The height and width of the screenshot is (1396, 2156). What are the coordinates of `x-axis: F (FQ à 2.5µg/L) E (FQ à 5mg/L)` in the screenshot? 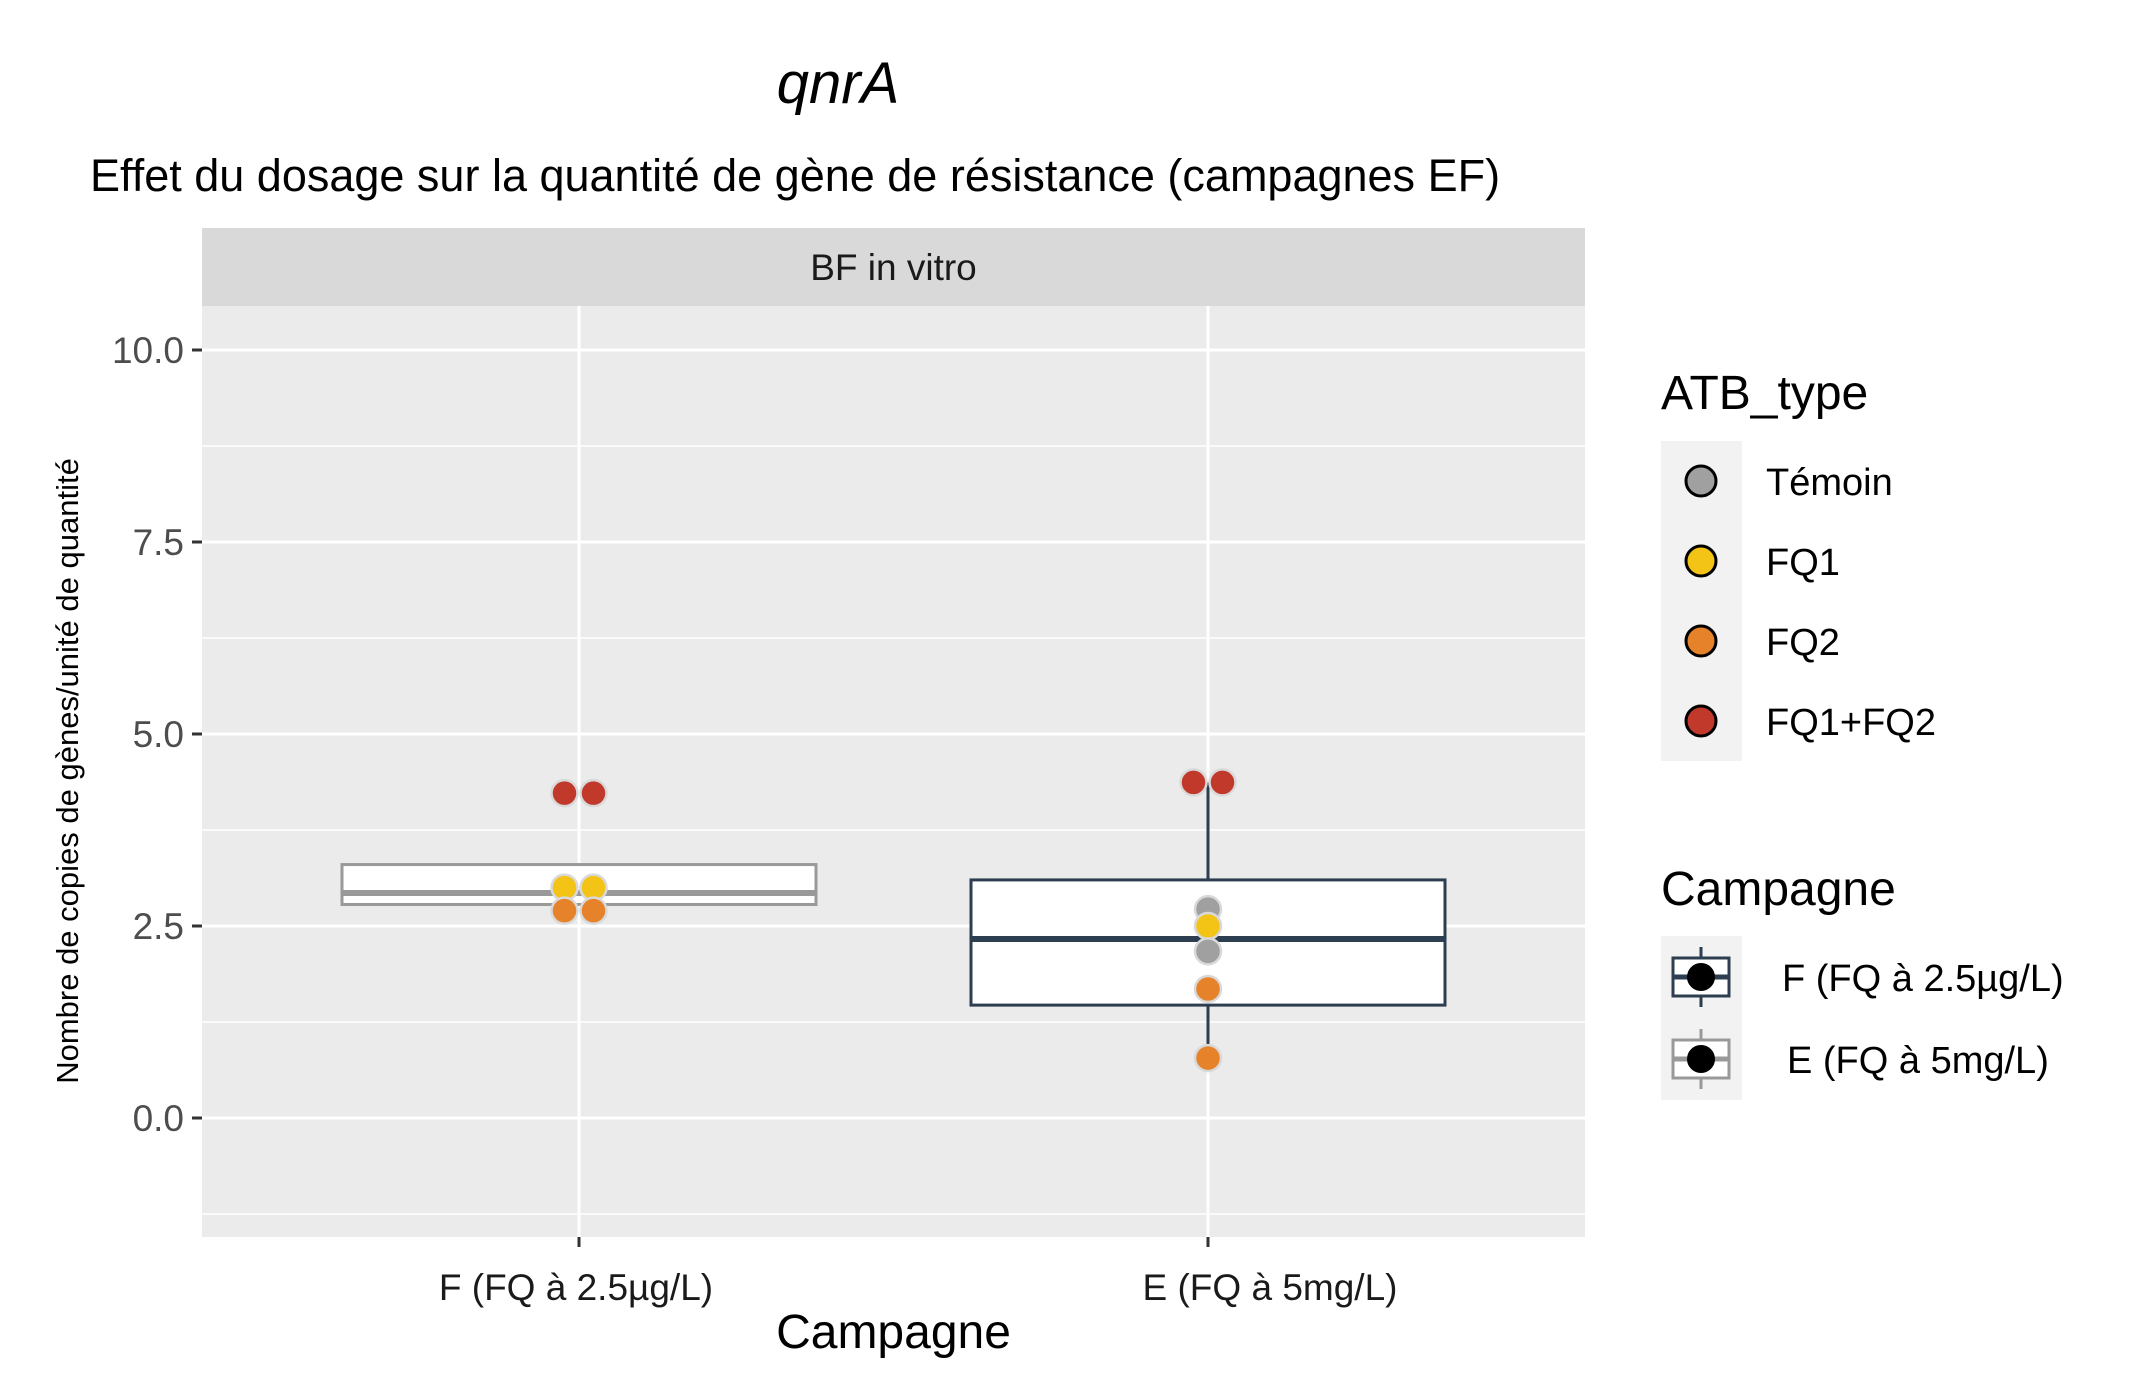 It's located at (918, 1272).